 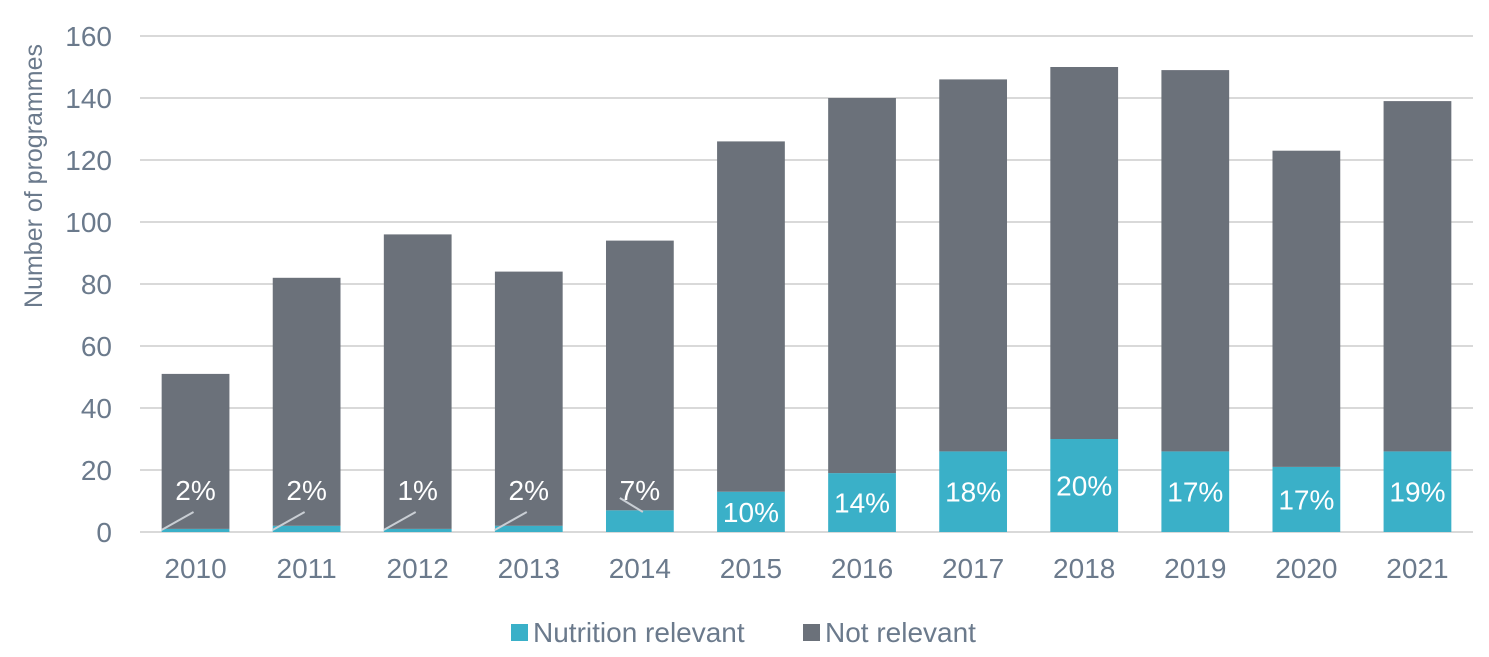 I want to click on bar-nutrition-relevant-2017, so click(x=973, y=491).